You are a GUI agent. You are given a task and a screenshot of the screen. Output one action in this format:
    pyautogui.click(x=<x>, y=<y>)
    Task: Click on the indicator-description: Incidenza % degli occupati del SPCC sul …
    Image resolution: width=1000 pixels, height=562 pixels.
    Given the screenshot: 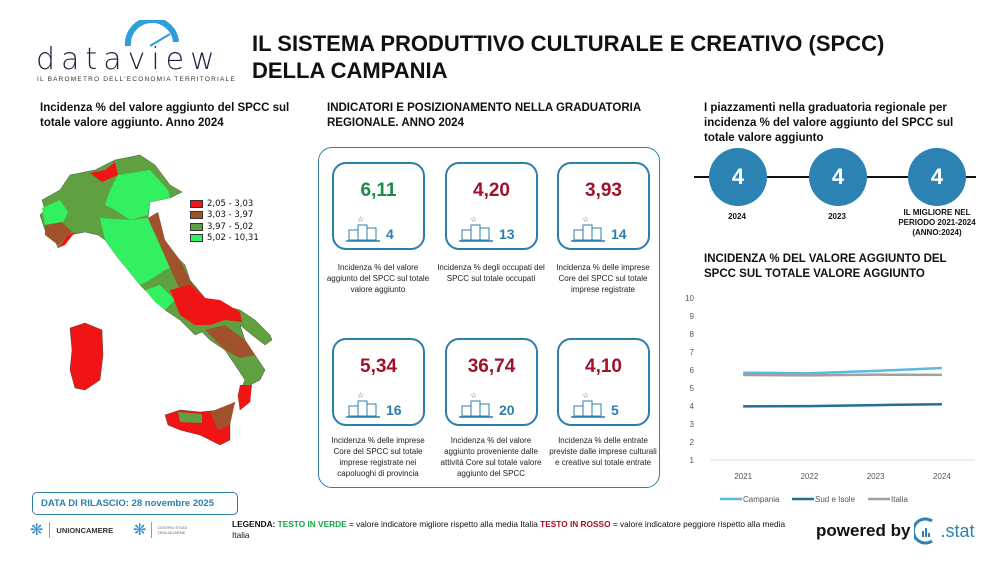 What is the action you would take?
    pyautogui.click(x=491, y=273)
    